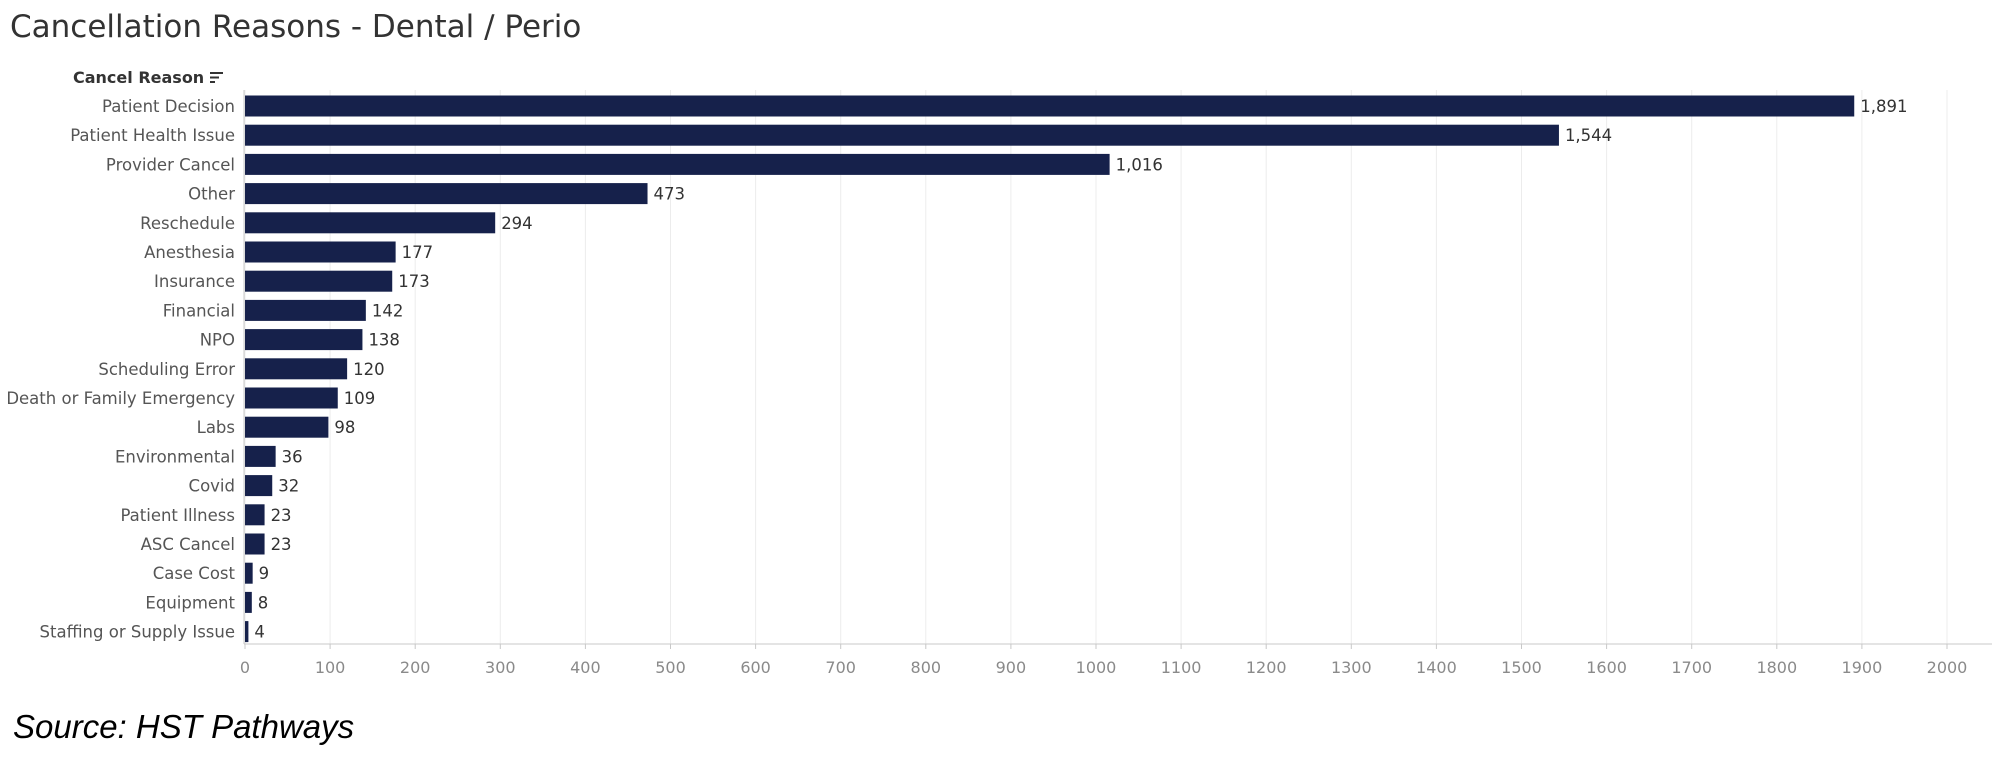 The width and height of the screenshot is (2000, 760). I want to click on x-tick-label: 400, so click(585, 667).